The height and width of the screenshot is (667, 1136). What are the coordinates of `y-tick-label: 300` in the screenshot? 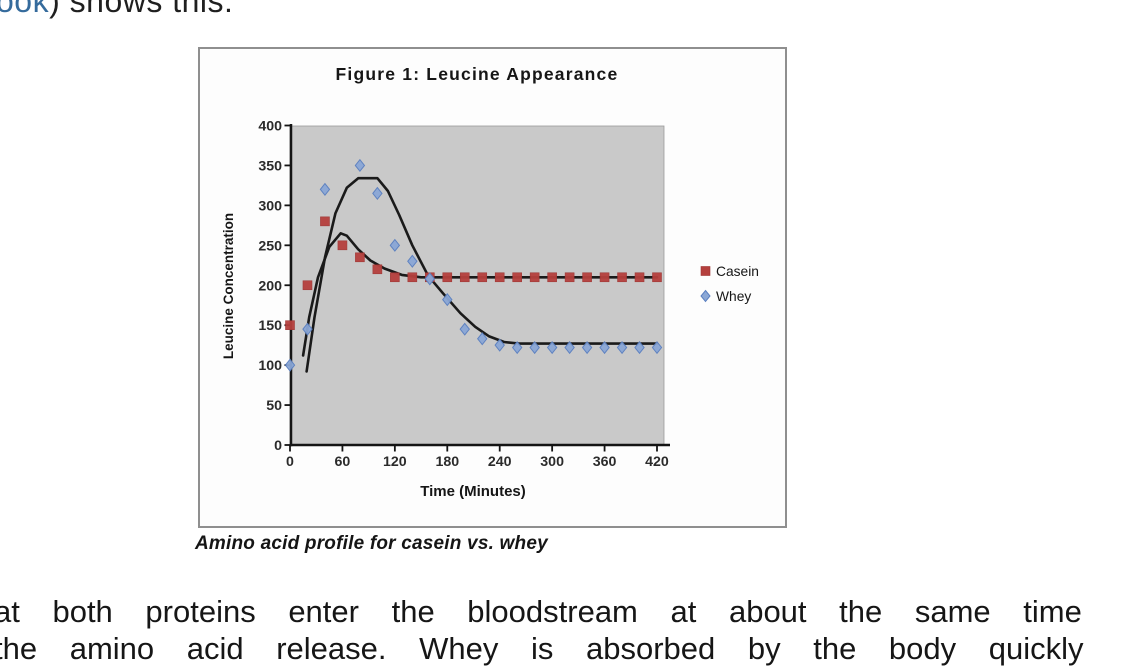 It's located at (270, 206).